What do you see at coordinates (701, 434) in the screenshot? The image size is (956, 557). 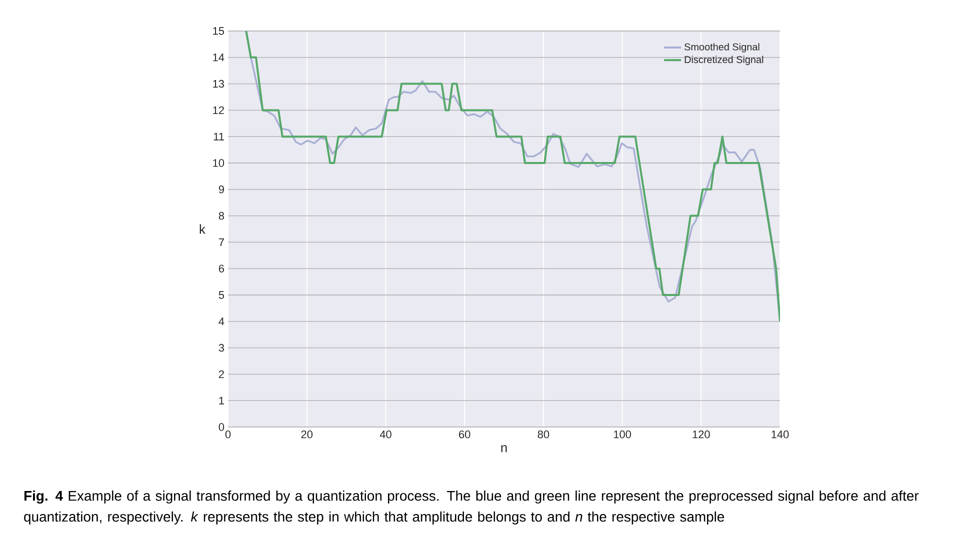 I see `x-tick-label: 120` at bounding box center [701, 434].